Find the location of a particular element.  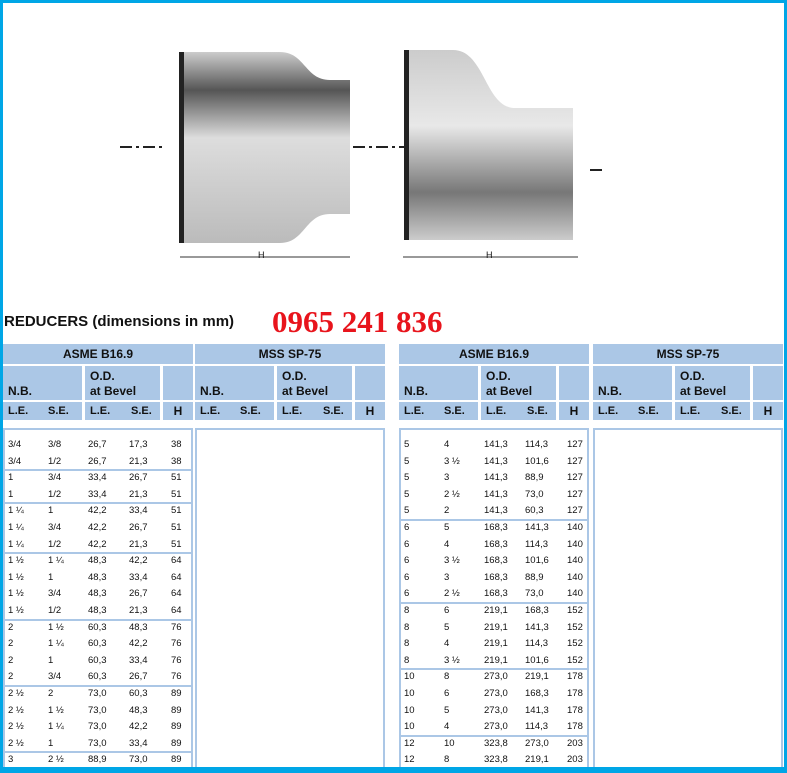

table-row: 2 3/4 60,3 26,7 76 is located at coordinates (98, 677).